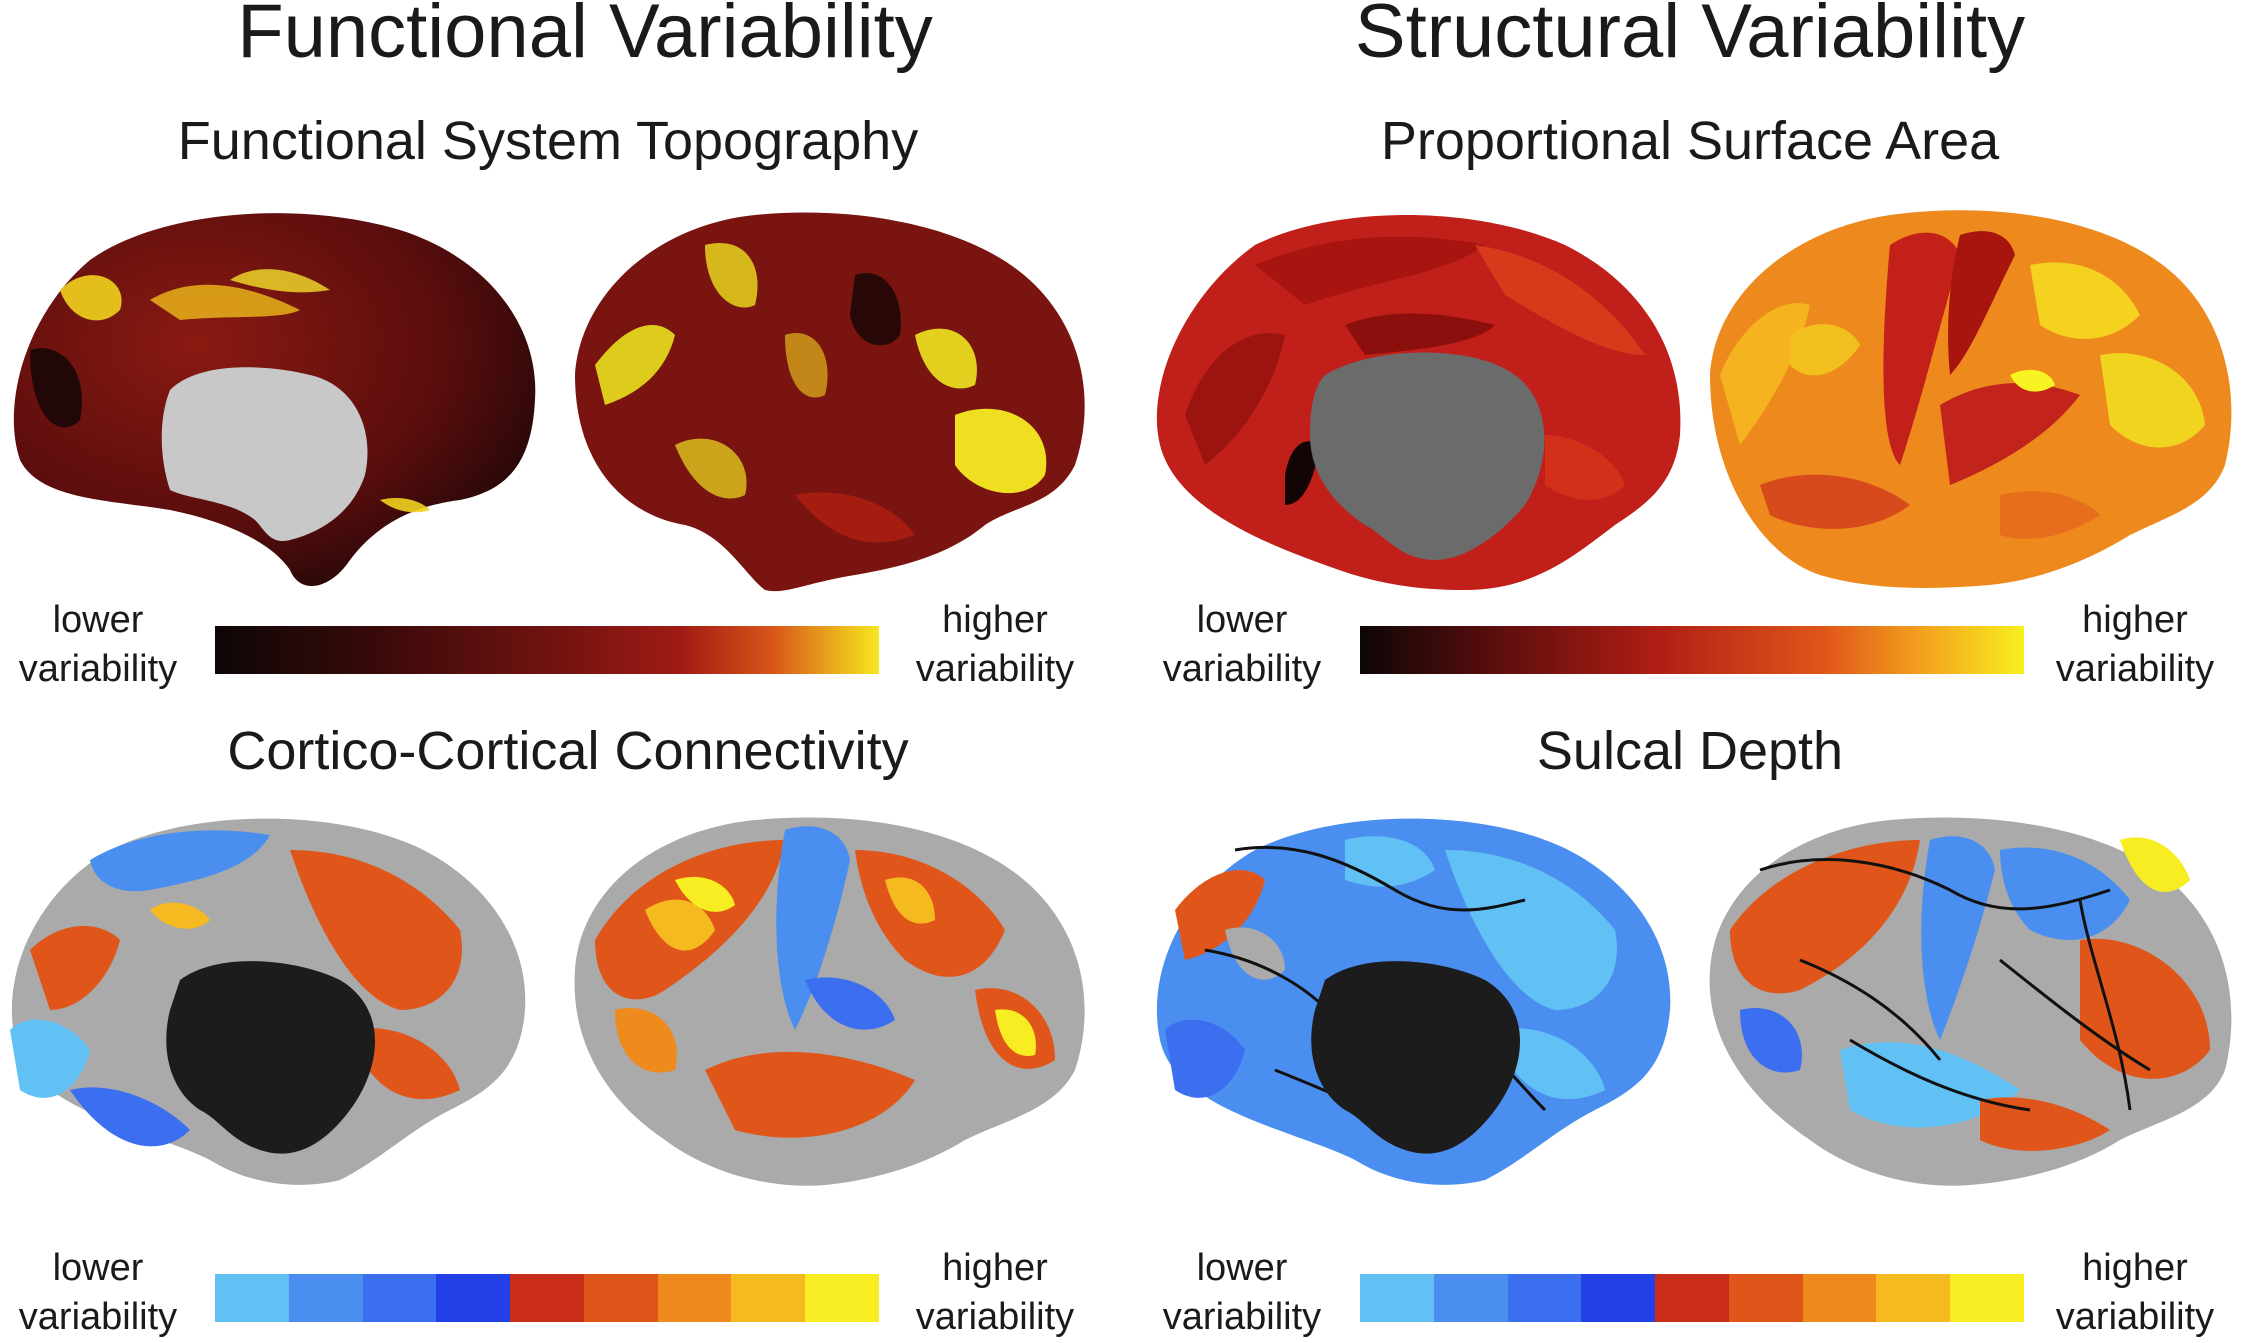 This screenshot has height=1343, width=2242. What do you see at coordinates (825, 1000) in the screenshot?
I see `connectivity-lateral-brain` at bounding box center [825, 1000].